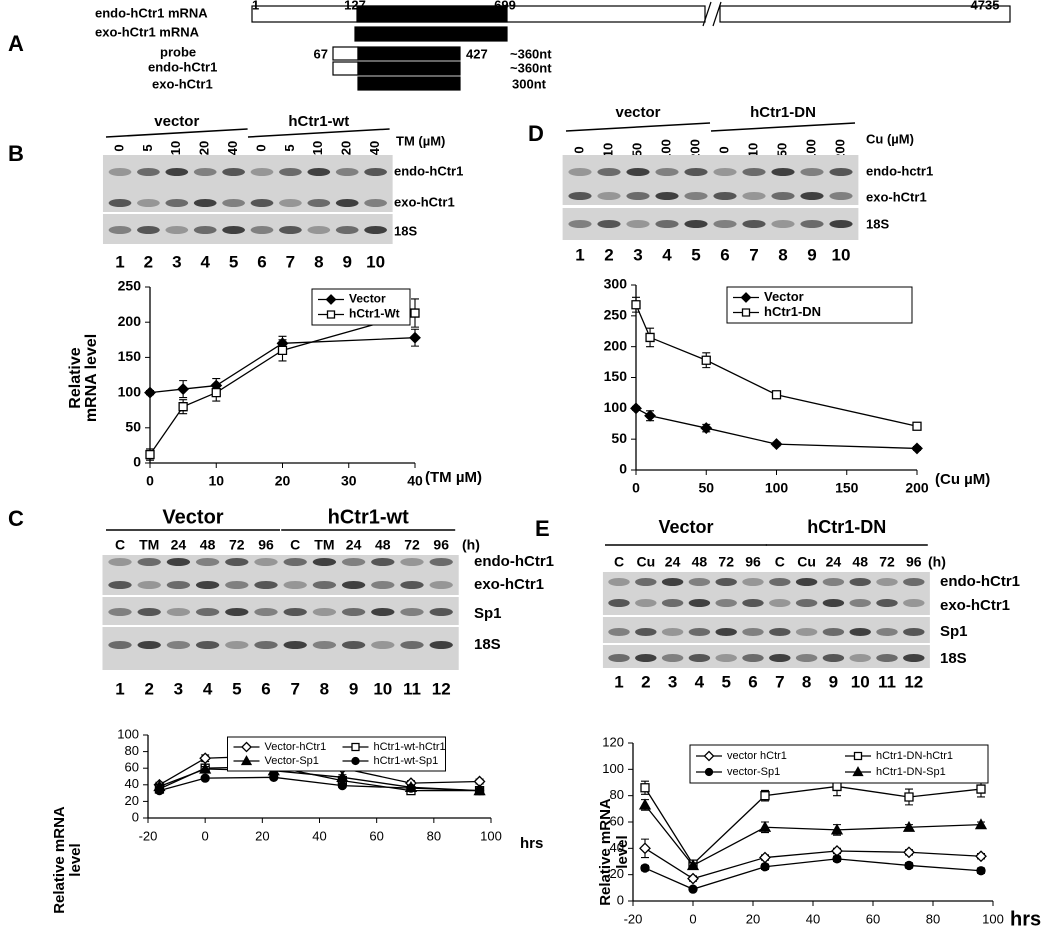 This screenshot has height=933, width=1050. I want to click on y-tick-label: 80, so click(617, 794).